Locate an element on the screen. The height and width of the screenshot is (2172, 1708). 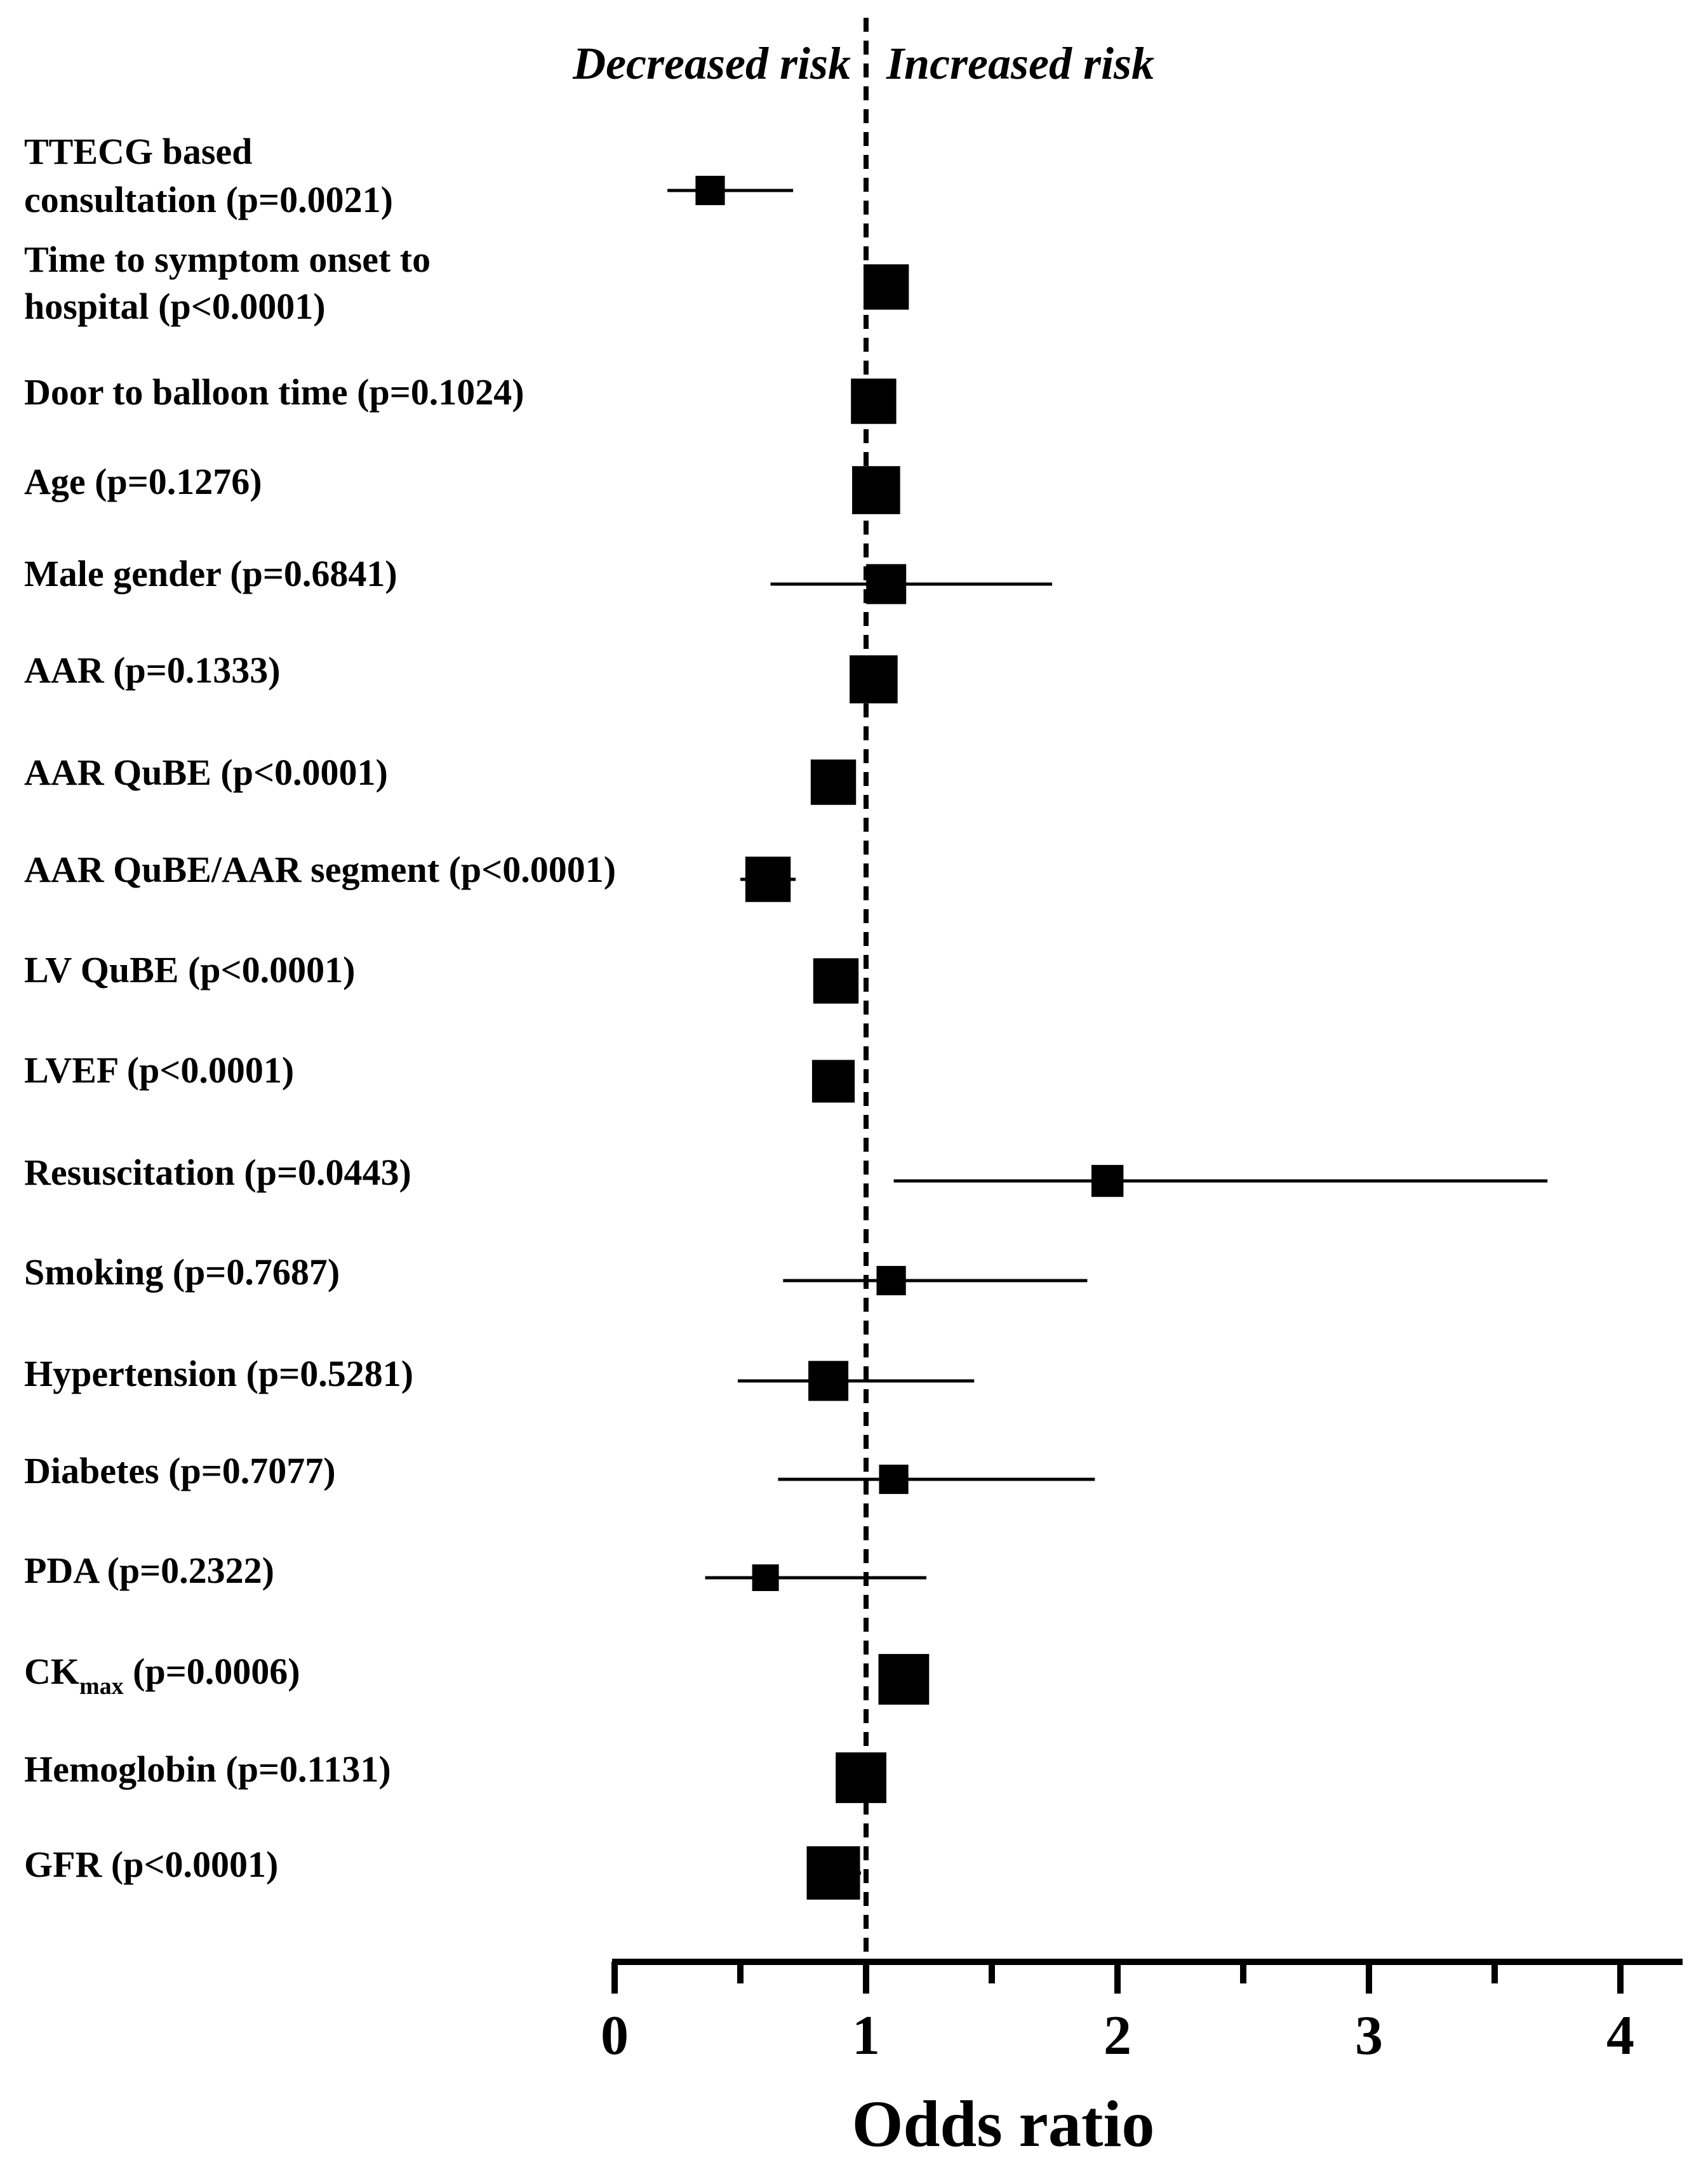
forest-row: Age (p=0.1276) is located at coordinates (462, 487).